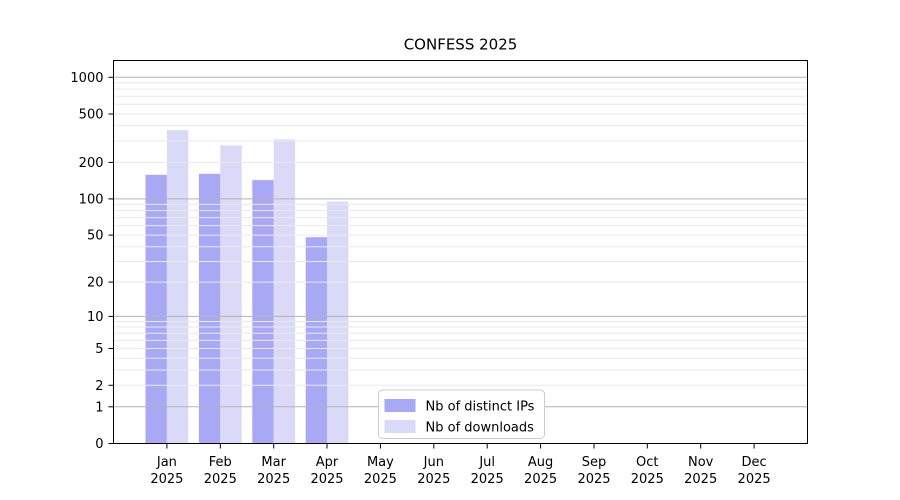 This screenshot has width=900, height=500. What do you see at coordinates (263, 312) in the screenshot?
I see `bar-mar-distinct-ips` at bounding box center [263, 312].